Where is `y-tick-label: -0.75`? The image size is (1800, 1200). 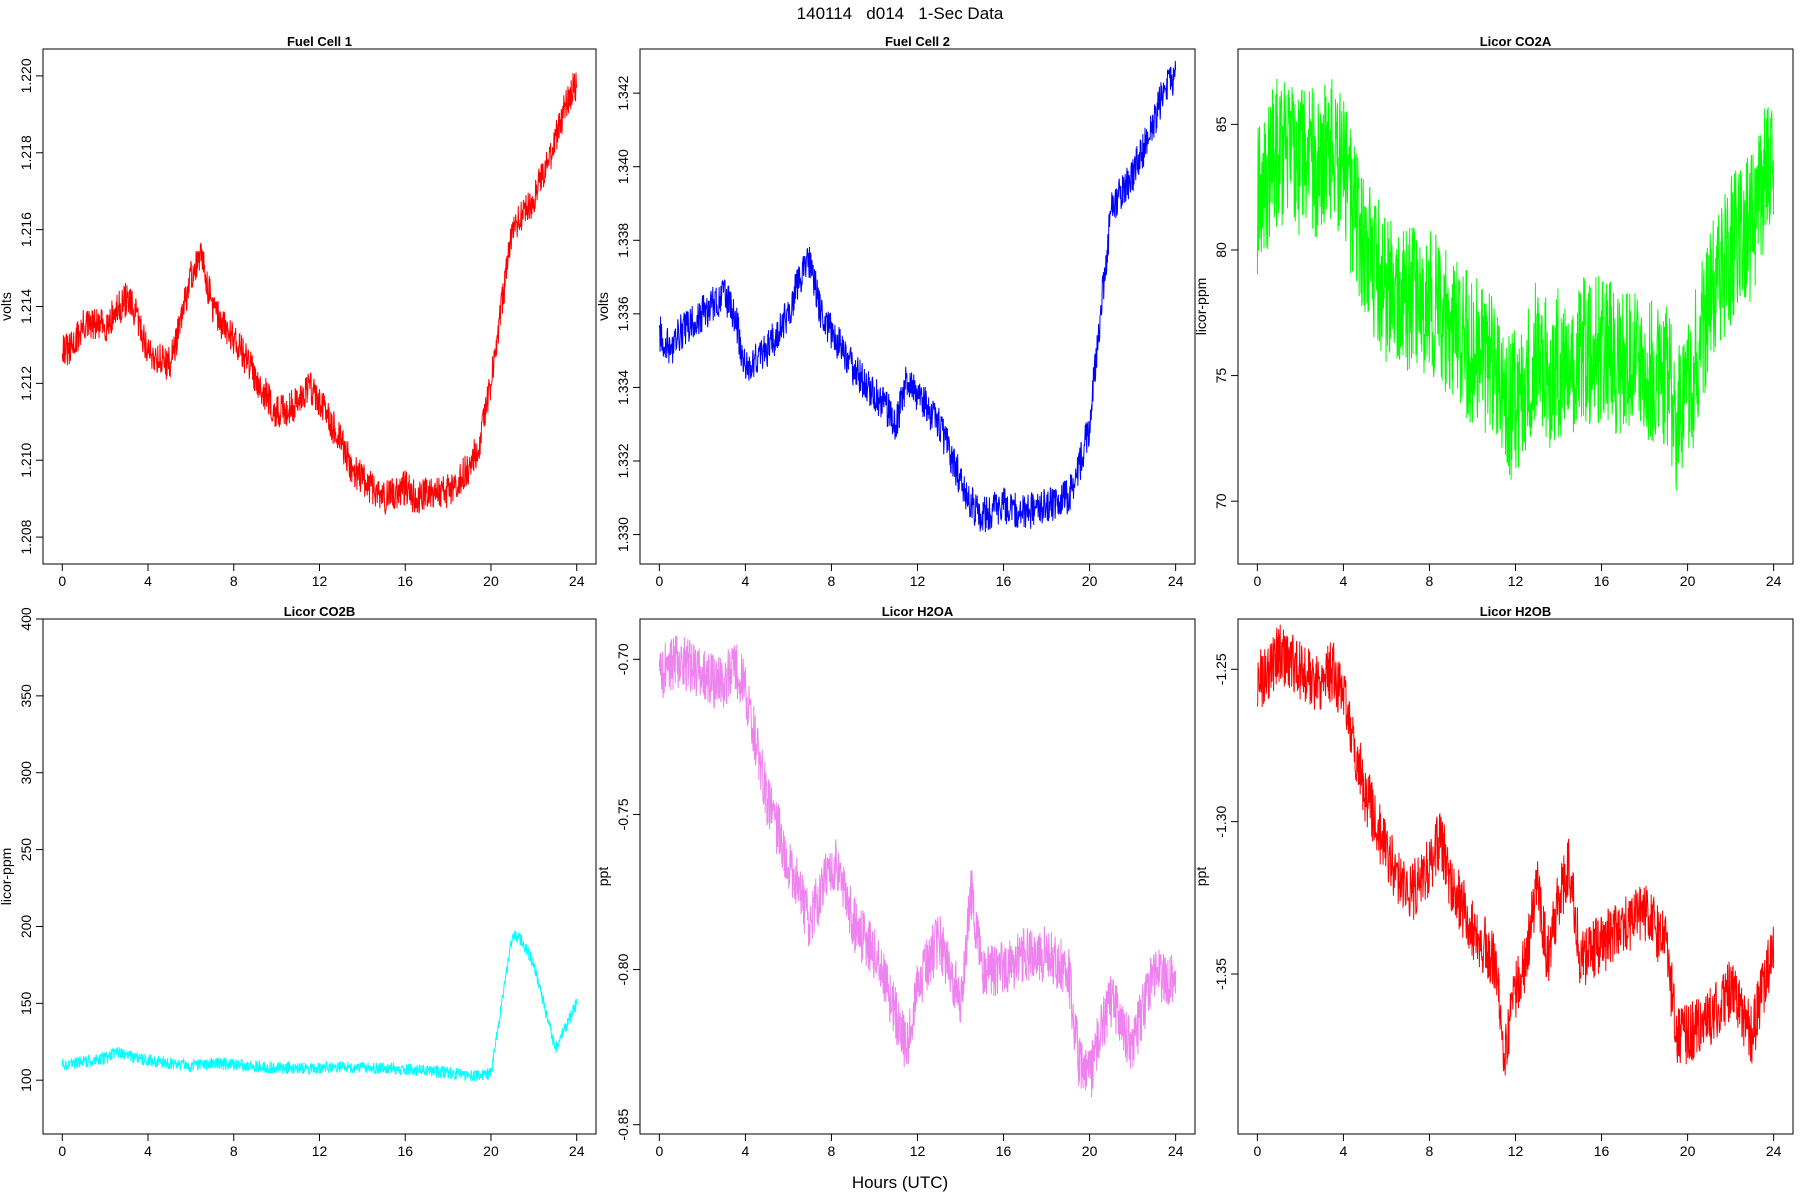 y-tick-label: -0.75 is located at coordinates (623, 814).